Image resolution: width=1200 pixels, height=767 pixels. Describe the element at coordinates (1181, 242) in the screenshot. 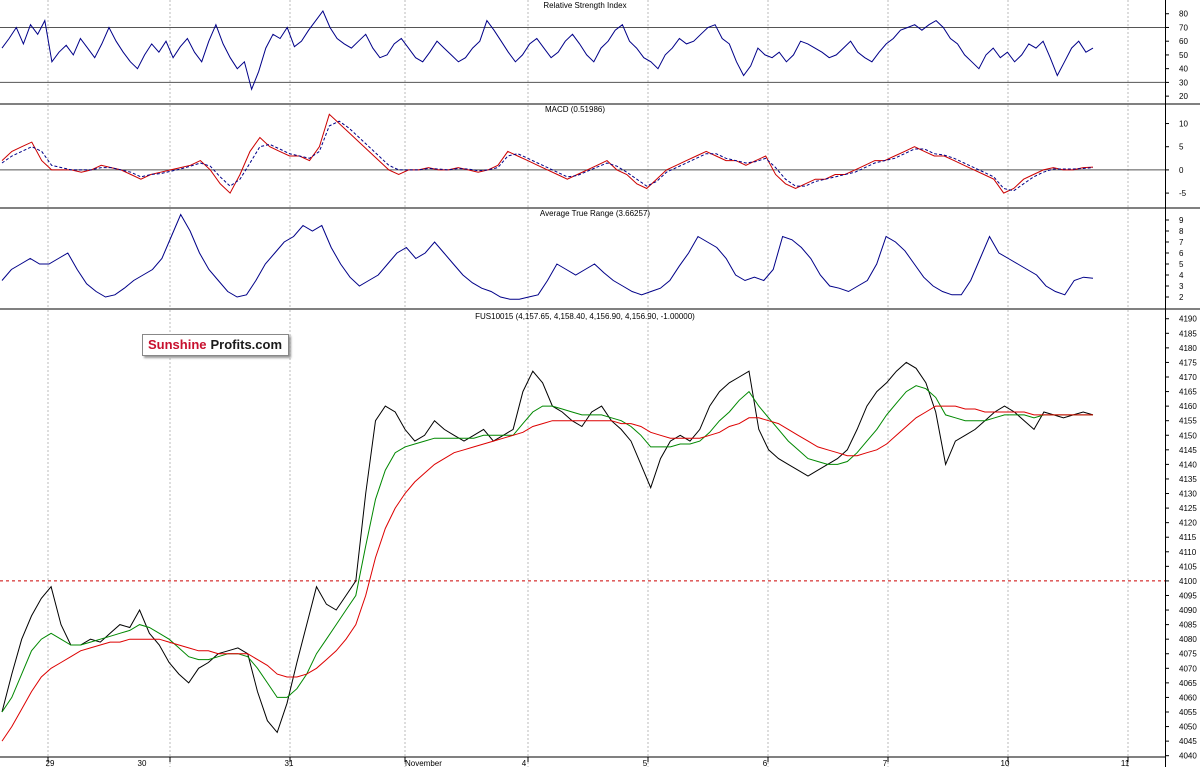

I see `y-tick-label: 7` at that location.